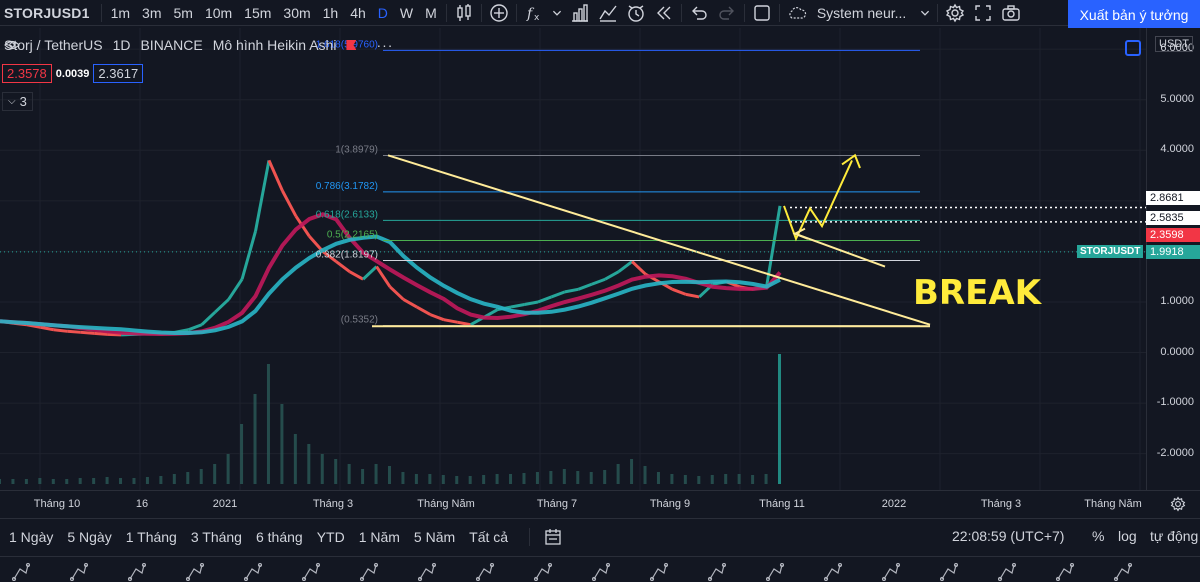 Image resolution: width=1200 pixels, height=582 pixels. What do you see at coordinates (330, 536) in the screenshot?
I see `range-button: YTD` at bounding box center [330, 536].